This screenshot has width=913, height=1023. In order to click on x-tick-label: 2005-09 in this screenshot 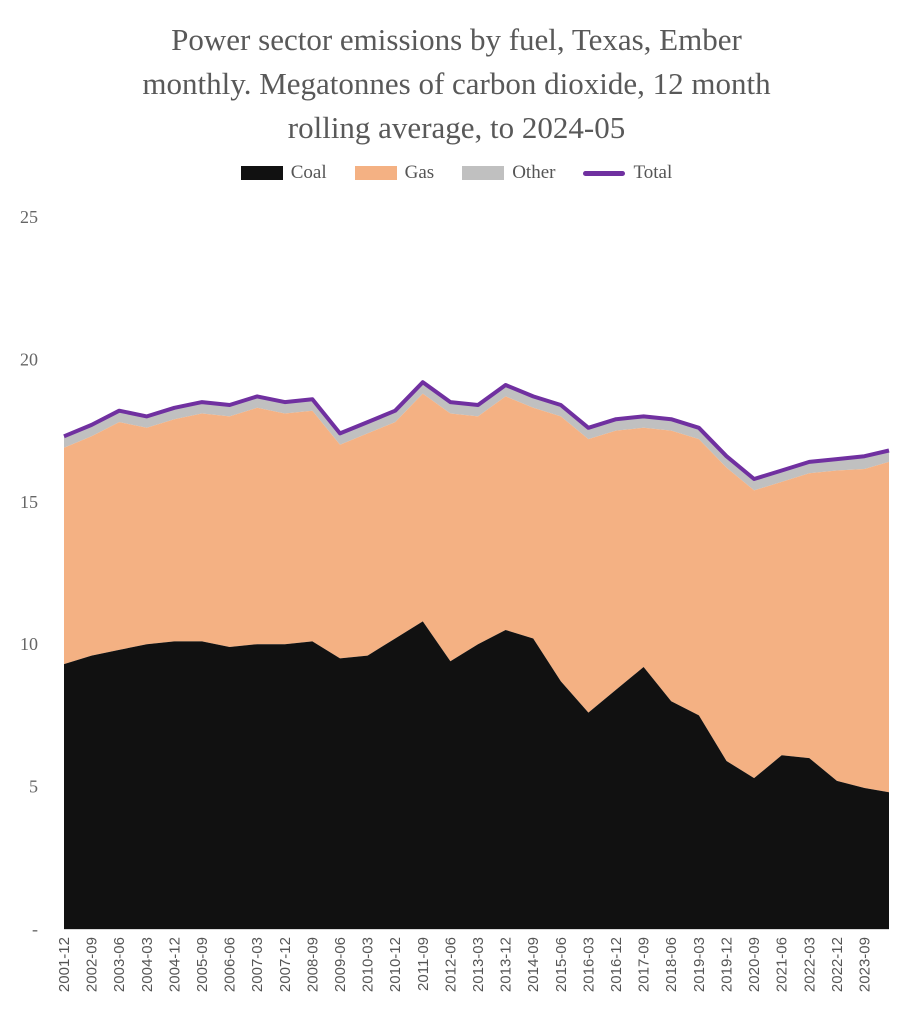, I will do `click(202, 964)`.